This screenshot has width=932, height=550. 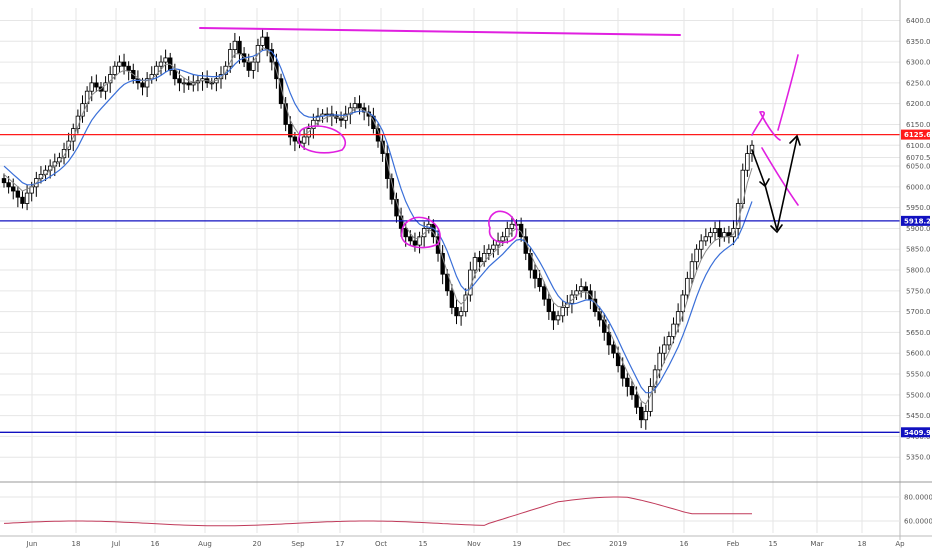 I want to click on y-tick-label: 6350.0, so click(x=918, y=42).